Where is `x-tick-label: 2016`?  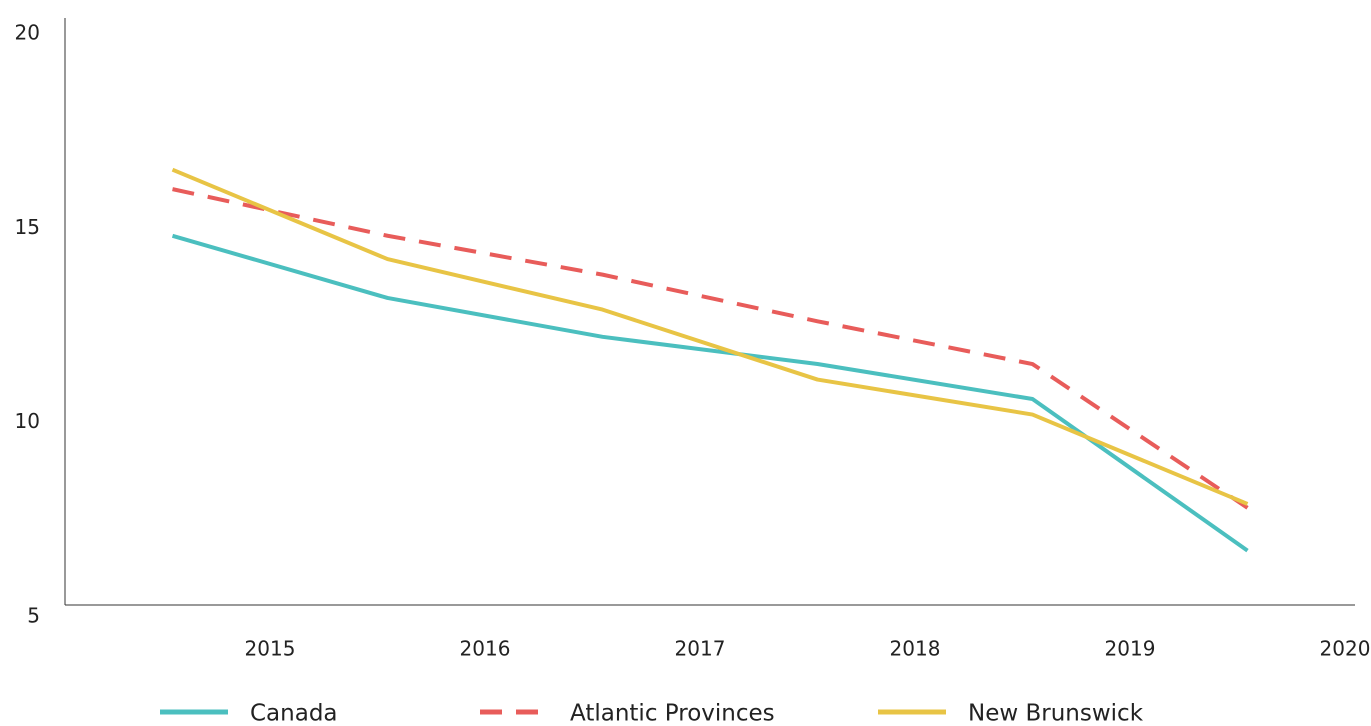 x-tick-label: 2016 is located at coordinates (485, 649).